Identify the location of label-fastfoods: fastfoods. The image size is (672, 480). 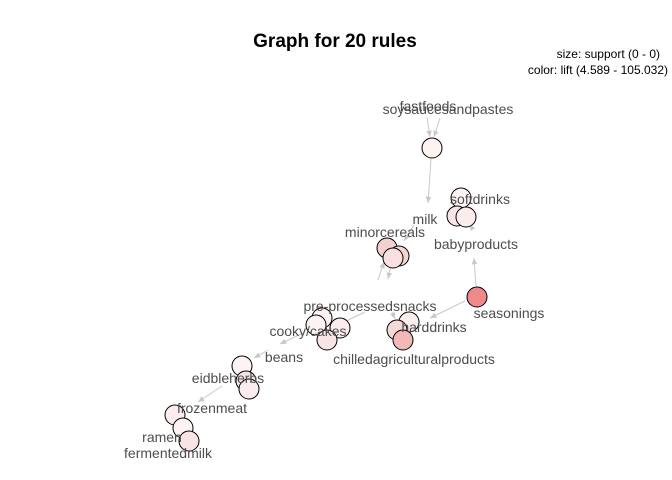
(428, 106).